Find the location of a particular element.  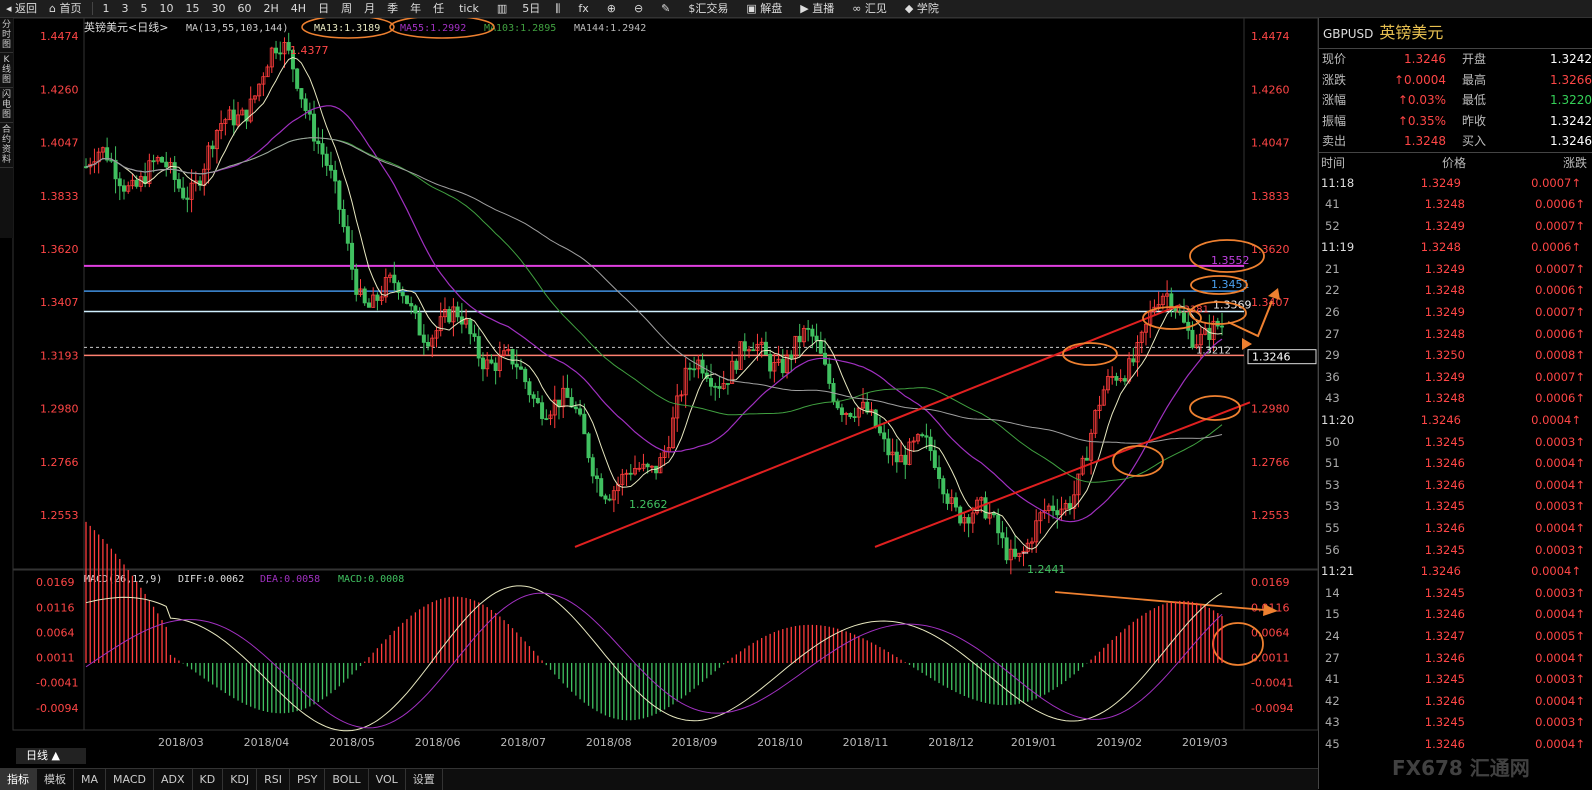

tick-time: 53 is located at coordinates (1332, 484).